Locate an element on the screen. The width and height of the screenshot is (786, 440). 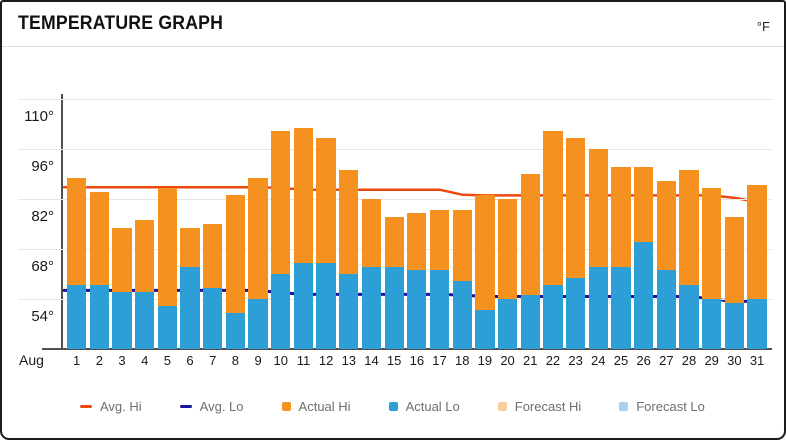
x-tick-label: 15 is located at coordinates (394, 360).